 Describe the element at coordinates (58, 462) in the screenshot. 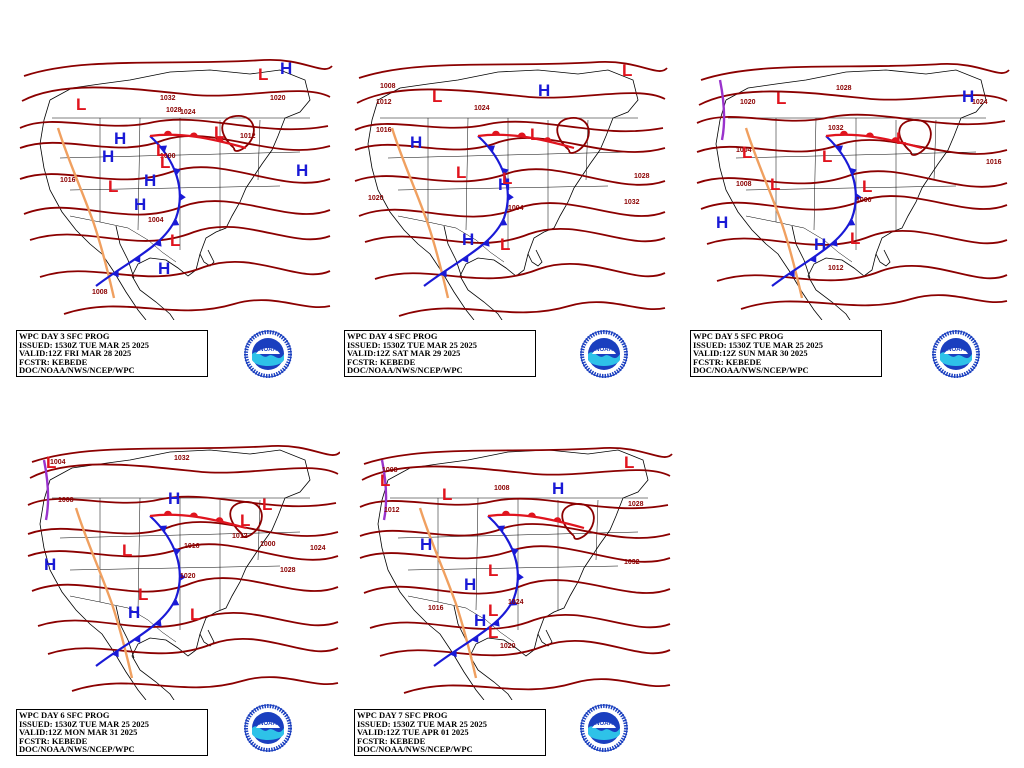

I see `isobar-label: 1004` at that location.